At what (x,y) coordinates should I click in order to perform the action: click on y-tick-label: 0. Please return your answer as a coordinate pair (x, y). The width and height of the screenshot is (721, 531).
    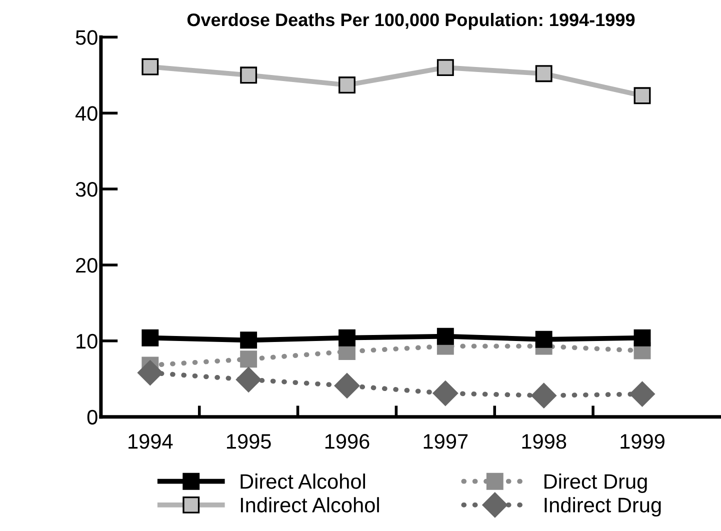
    Looking at the image, I should click on (92, 417).